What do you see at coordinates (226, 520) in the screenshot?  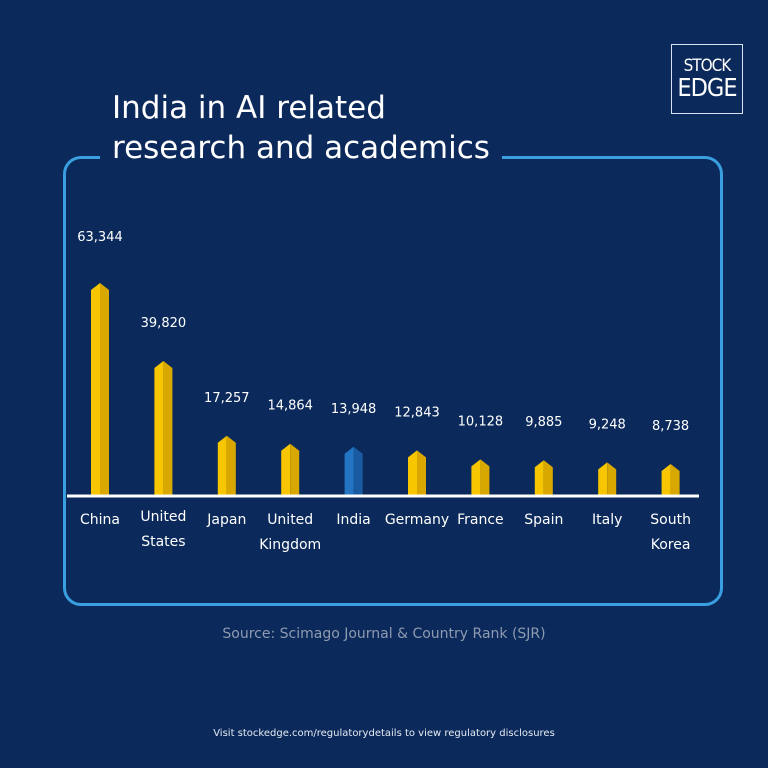 I see `category-label: Japan` at bounding box center [226, 520].